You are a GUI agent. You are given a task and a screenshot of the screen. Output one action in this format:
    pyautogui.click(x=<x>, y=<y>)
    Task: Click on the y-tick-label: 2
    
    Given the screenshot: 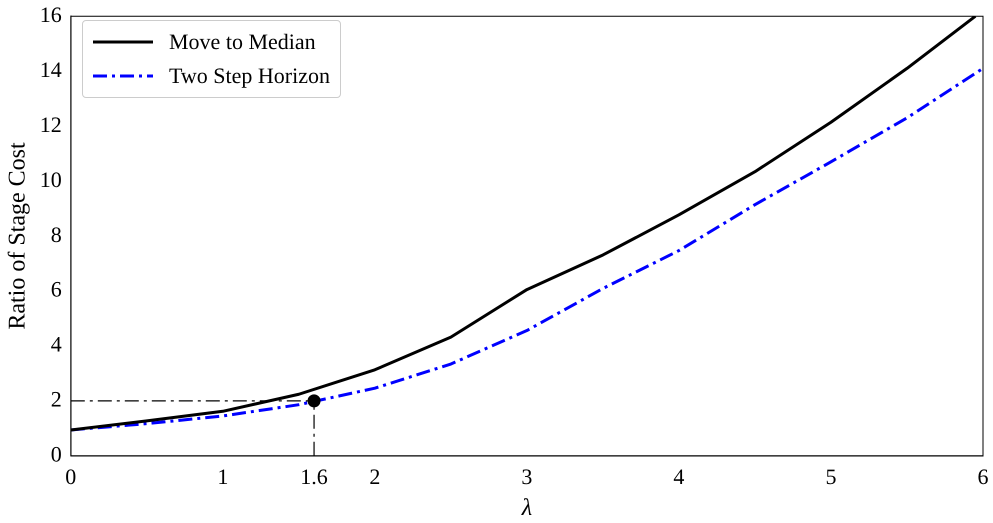 What is the action you would take?
    pyautogui.click(x=56, y=399)
    